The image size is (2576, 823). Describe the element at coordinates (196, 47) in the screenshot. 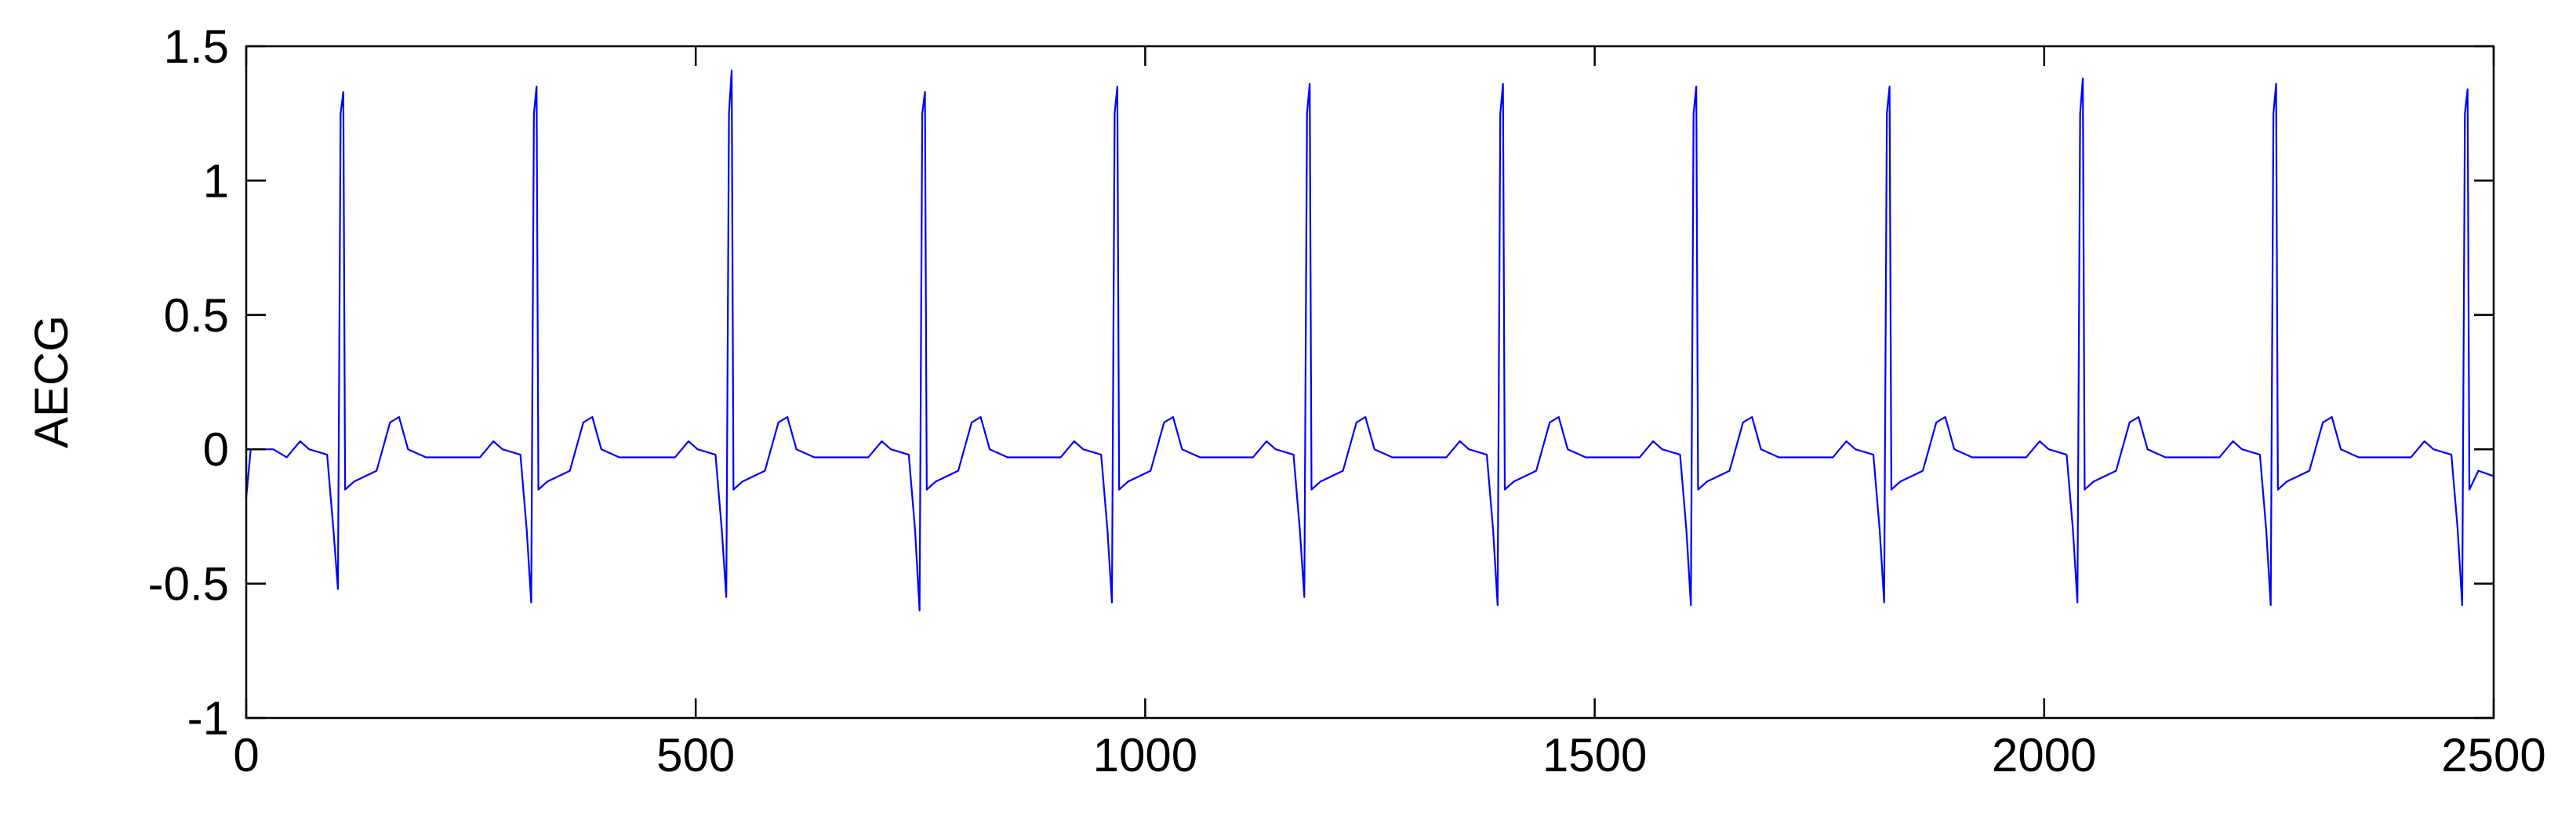

I see `y-tick-label: 1.5` at that location.